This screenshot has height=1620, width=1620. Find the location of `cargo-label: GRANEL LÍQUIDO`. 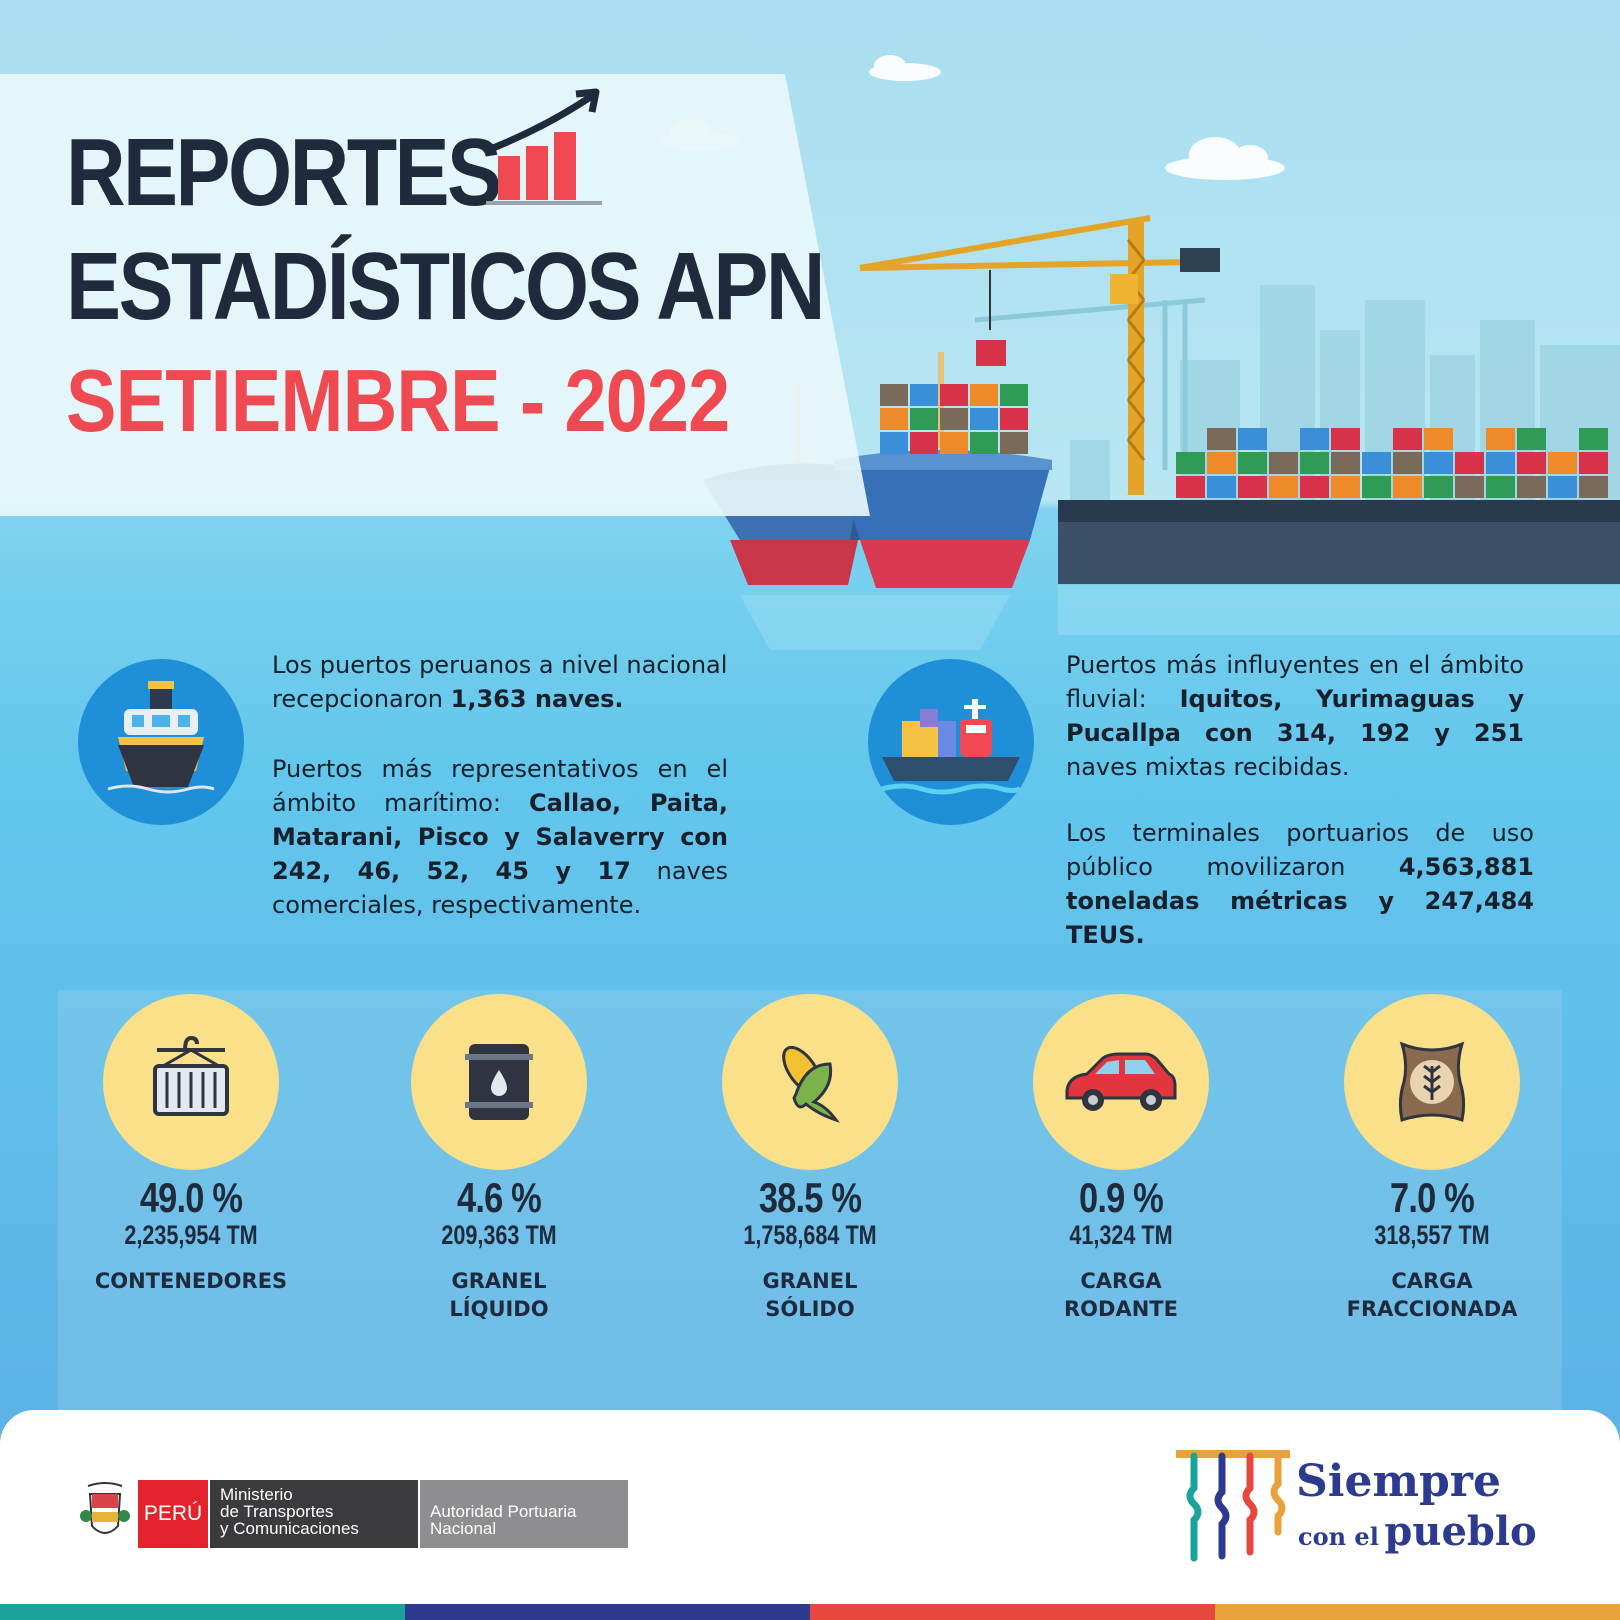

cargo-label: GRANEL LÍQUIDO is located at coordinates (499, 1295).